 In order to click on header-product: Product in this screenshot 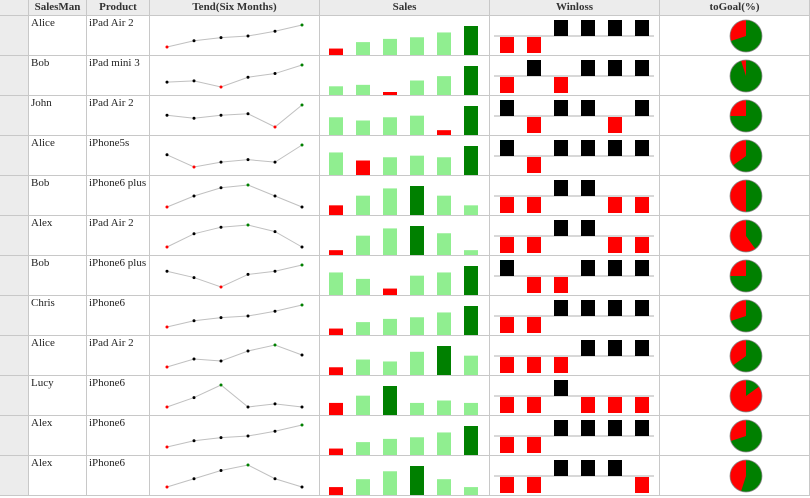, I will do `click(118, 8)`.